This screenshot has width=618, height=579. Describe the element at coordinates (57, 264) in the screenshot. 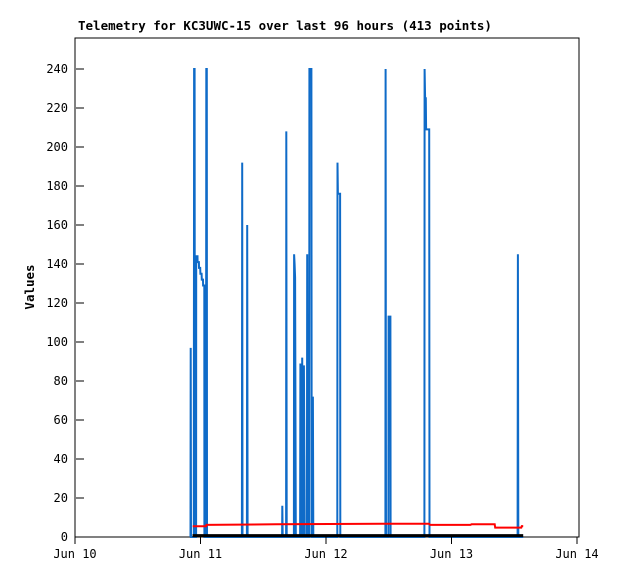

I see `y-tick-label: 140` at that location.